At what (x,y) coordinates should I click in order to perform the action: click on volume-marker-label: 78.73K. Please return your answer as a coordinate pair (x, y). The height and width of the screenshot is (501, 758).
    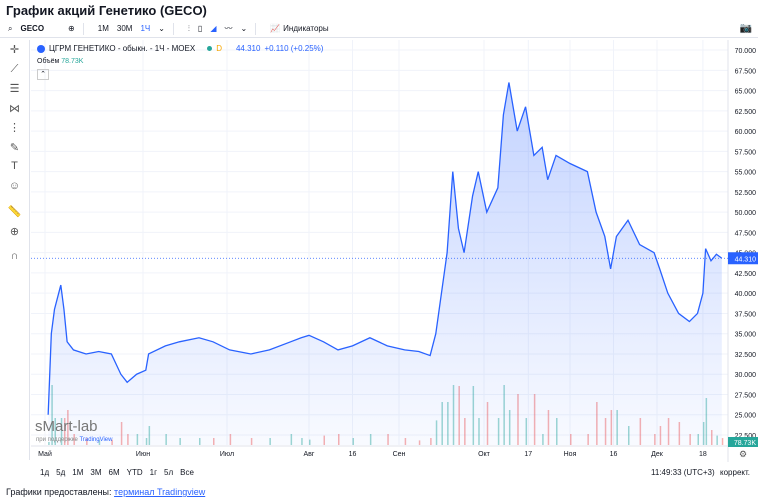
    Looking at the image, I should click on (745, 443).